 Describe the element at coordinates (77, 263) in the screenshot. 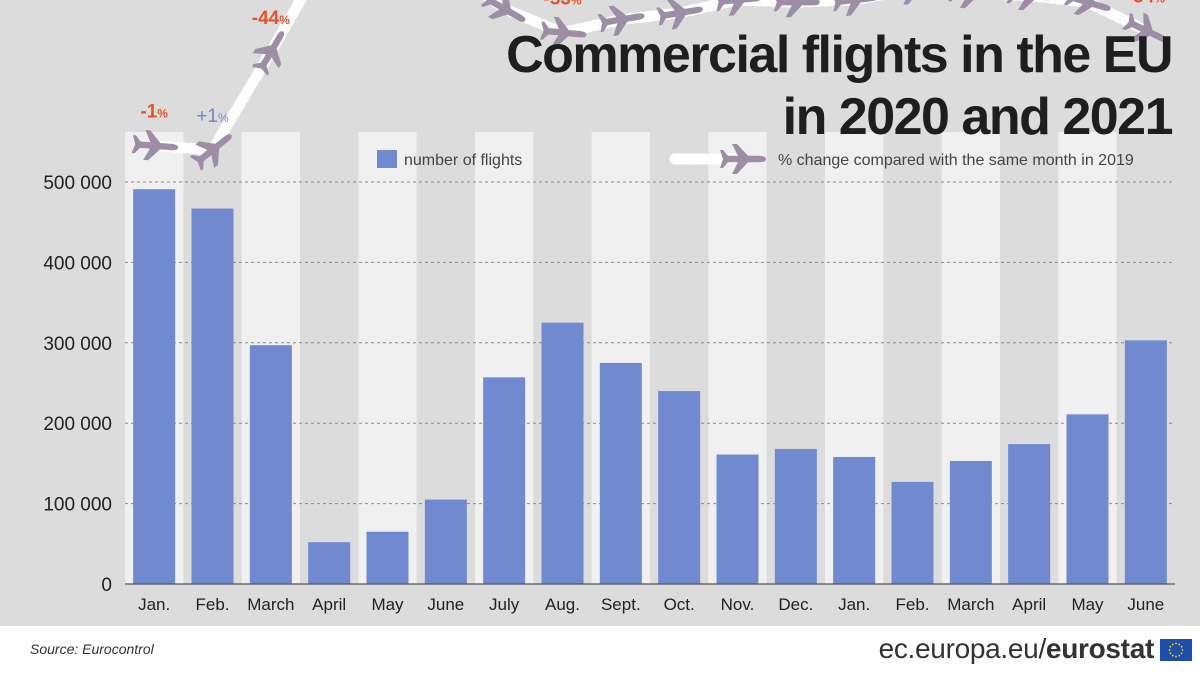

I see `y-tick-label: 400 000` at that location.